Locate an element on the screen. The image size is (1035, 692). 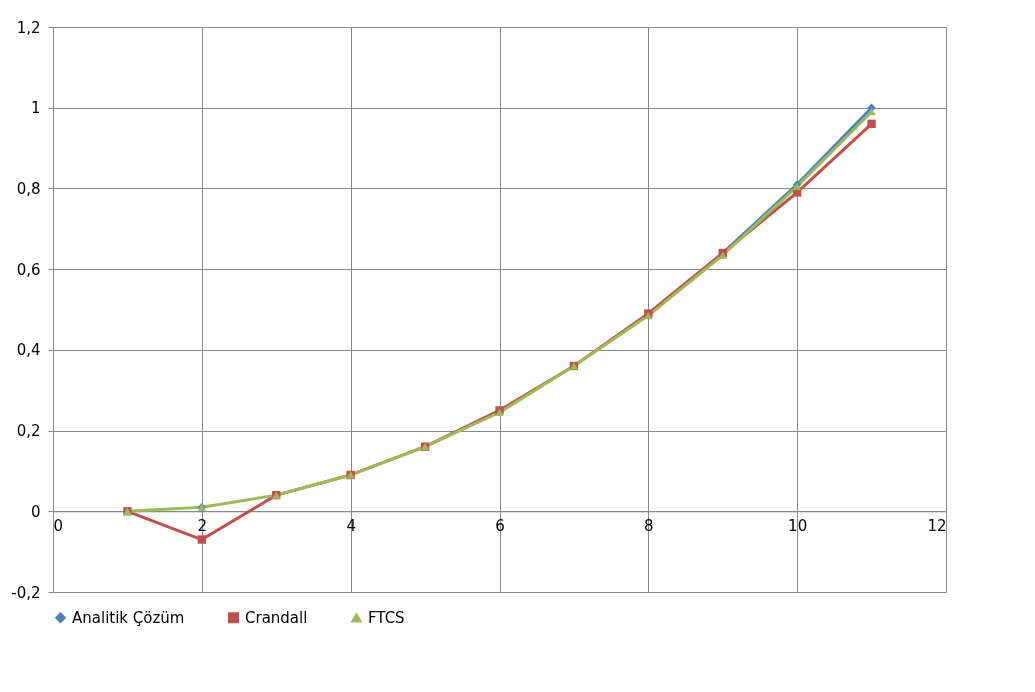
x-tick-label: 2 is located at coordinates (202, 525).